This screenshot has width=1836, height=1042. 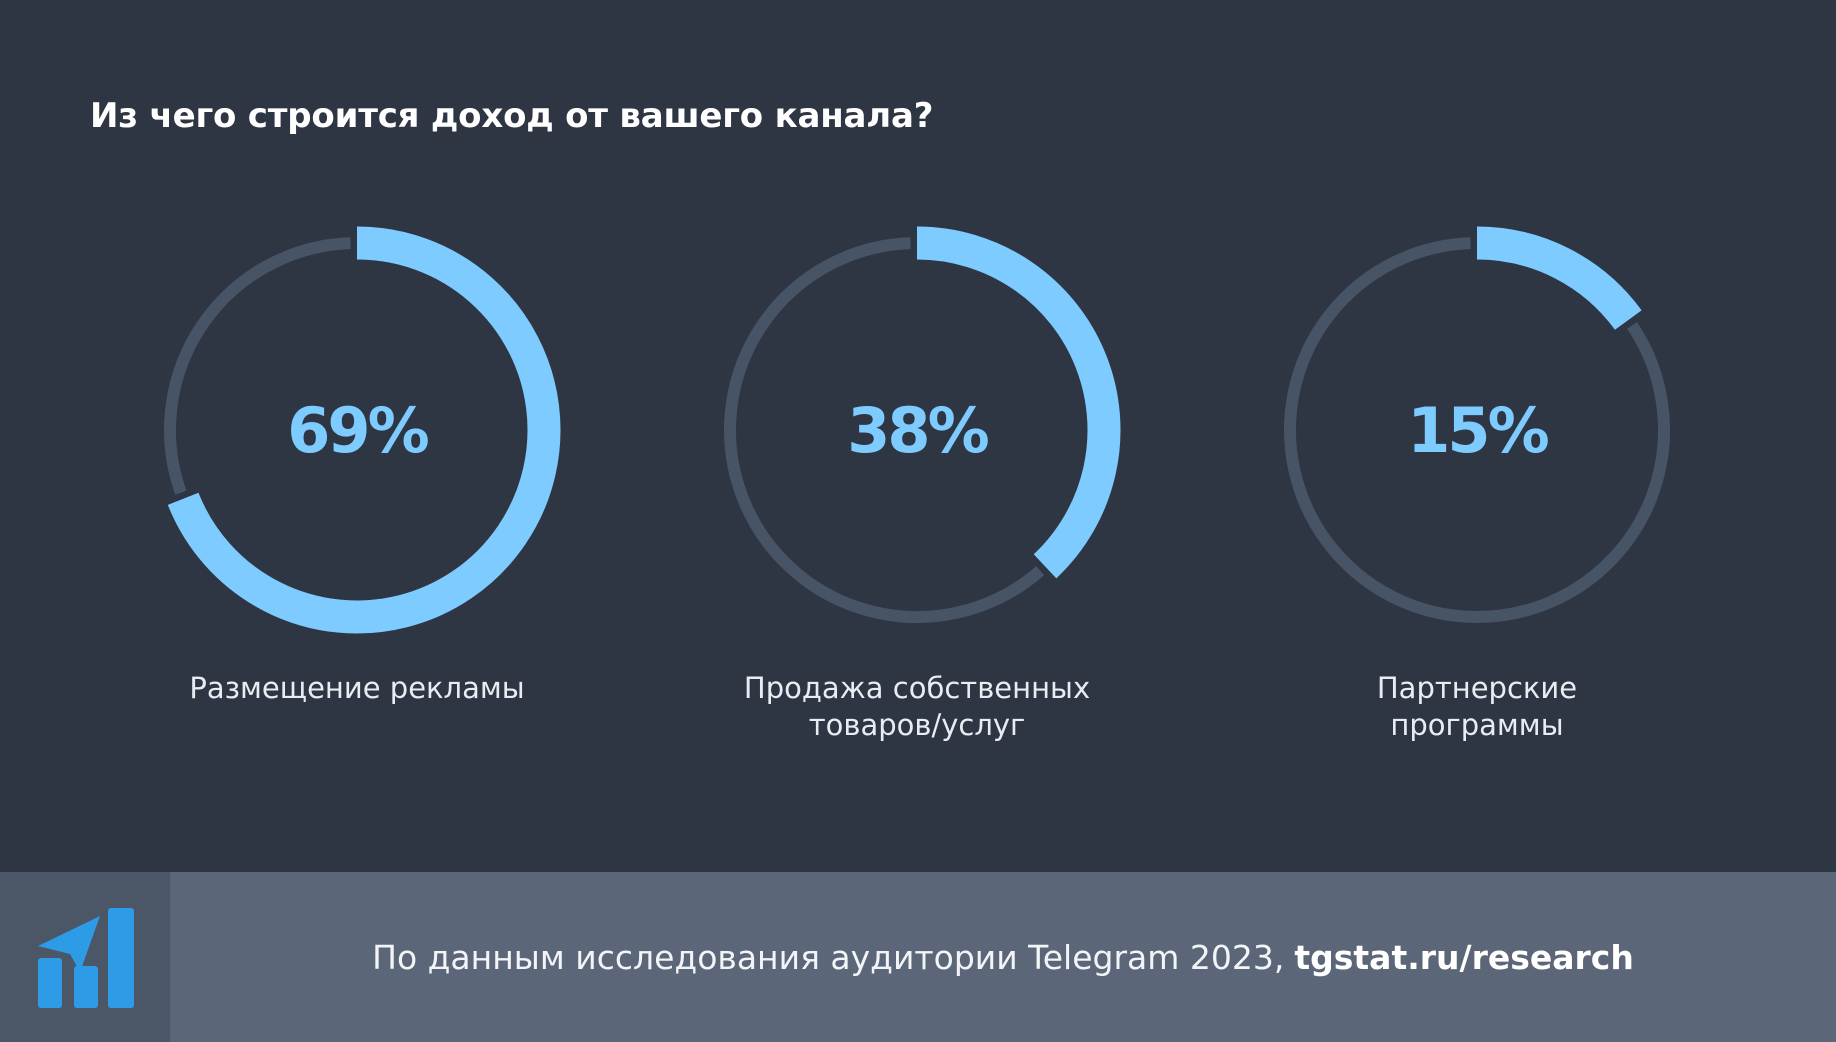 I want to click on donut-label-ads: Размещение рекламы, so click(x=357, y=688).